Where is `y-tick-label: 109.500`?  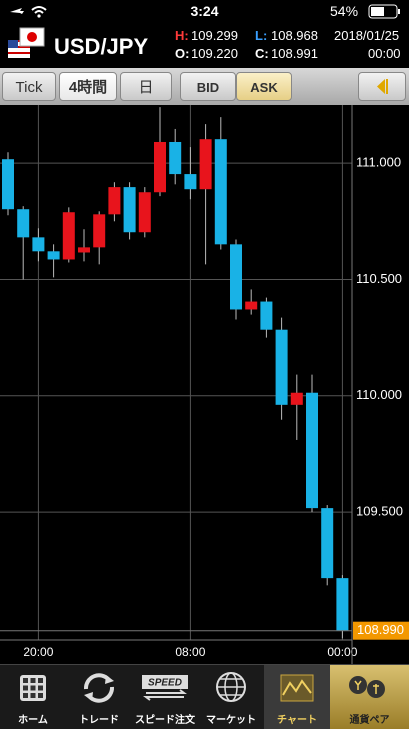
y-tick-label: 109.500 is located at coordinates (379, 511).